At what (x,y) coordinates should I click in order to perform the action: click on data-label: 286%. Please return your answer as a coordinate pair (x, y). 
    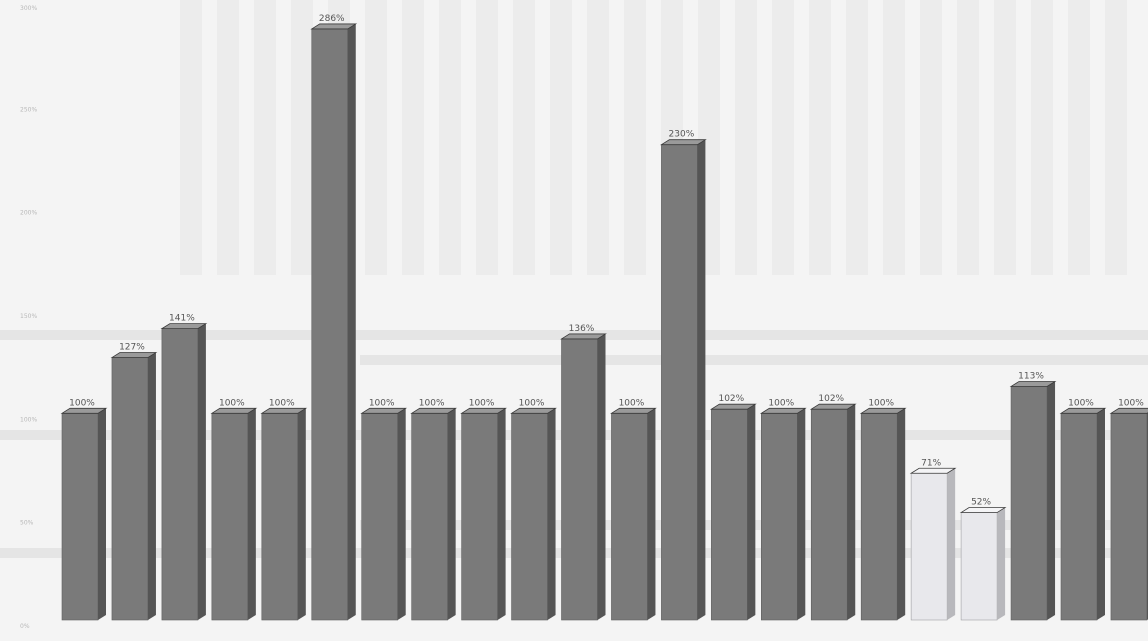
    Looking at the image, I should click on (332, 19).